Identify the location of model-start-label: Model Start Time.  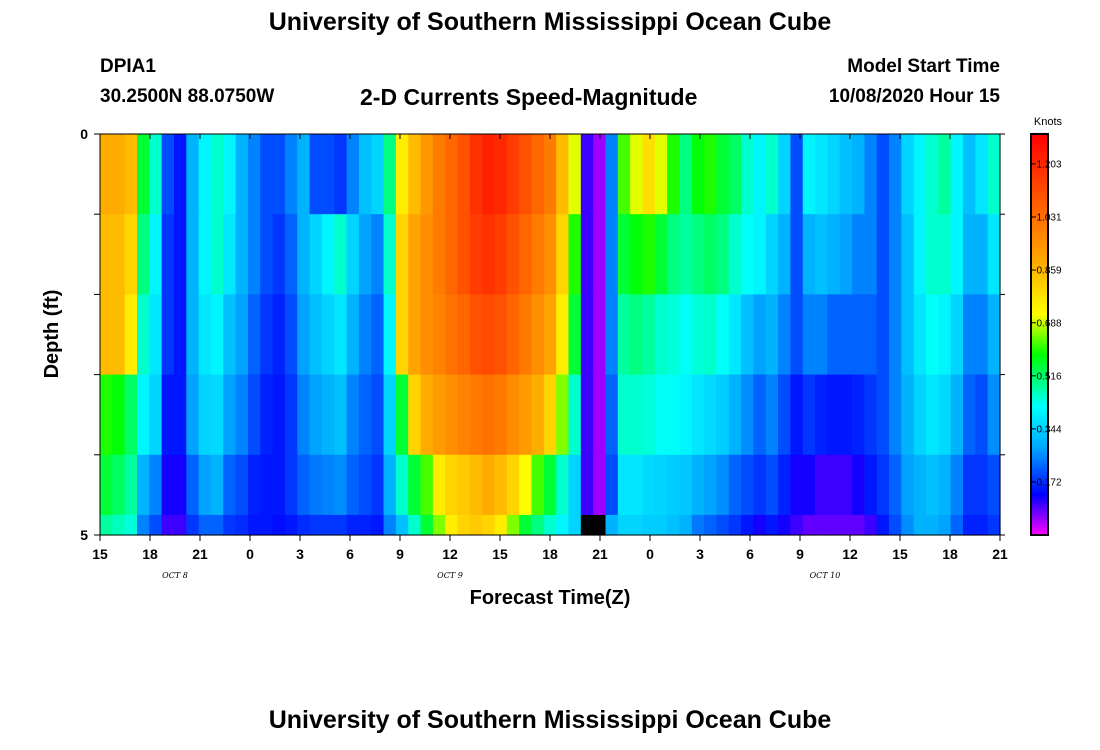
(923, 66).